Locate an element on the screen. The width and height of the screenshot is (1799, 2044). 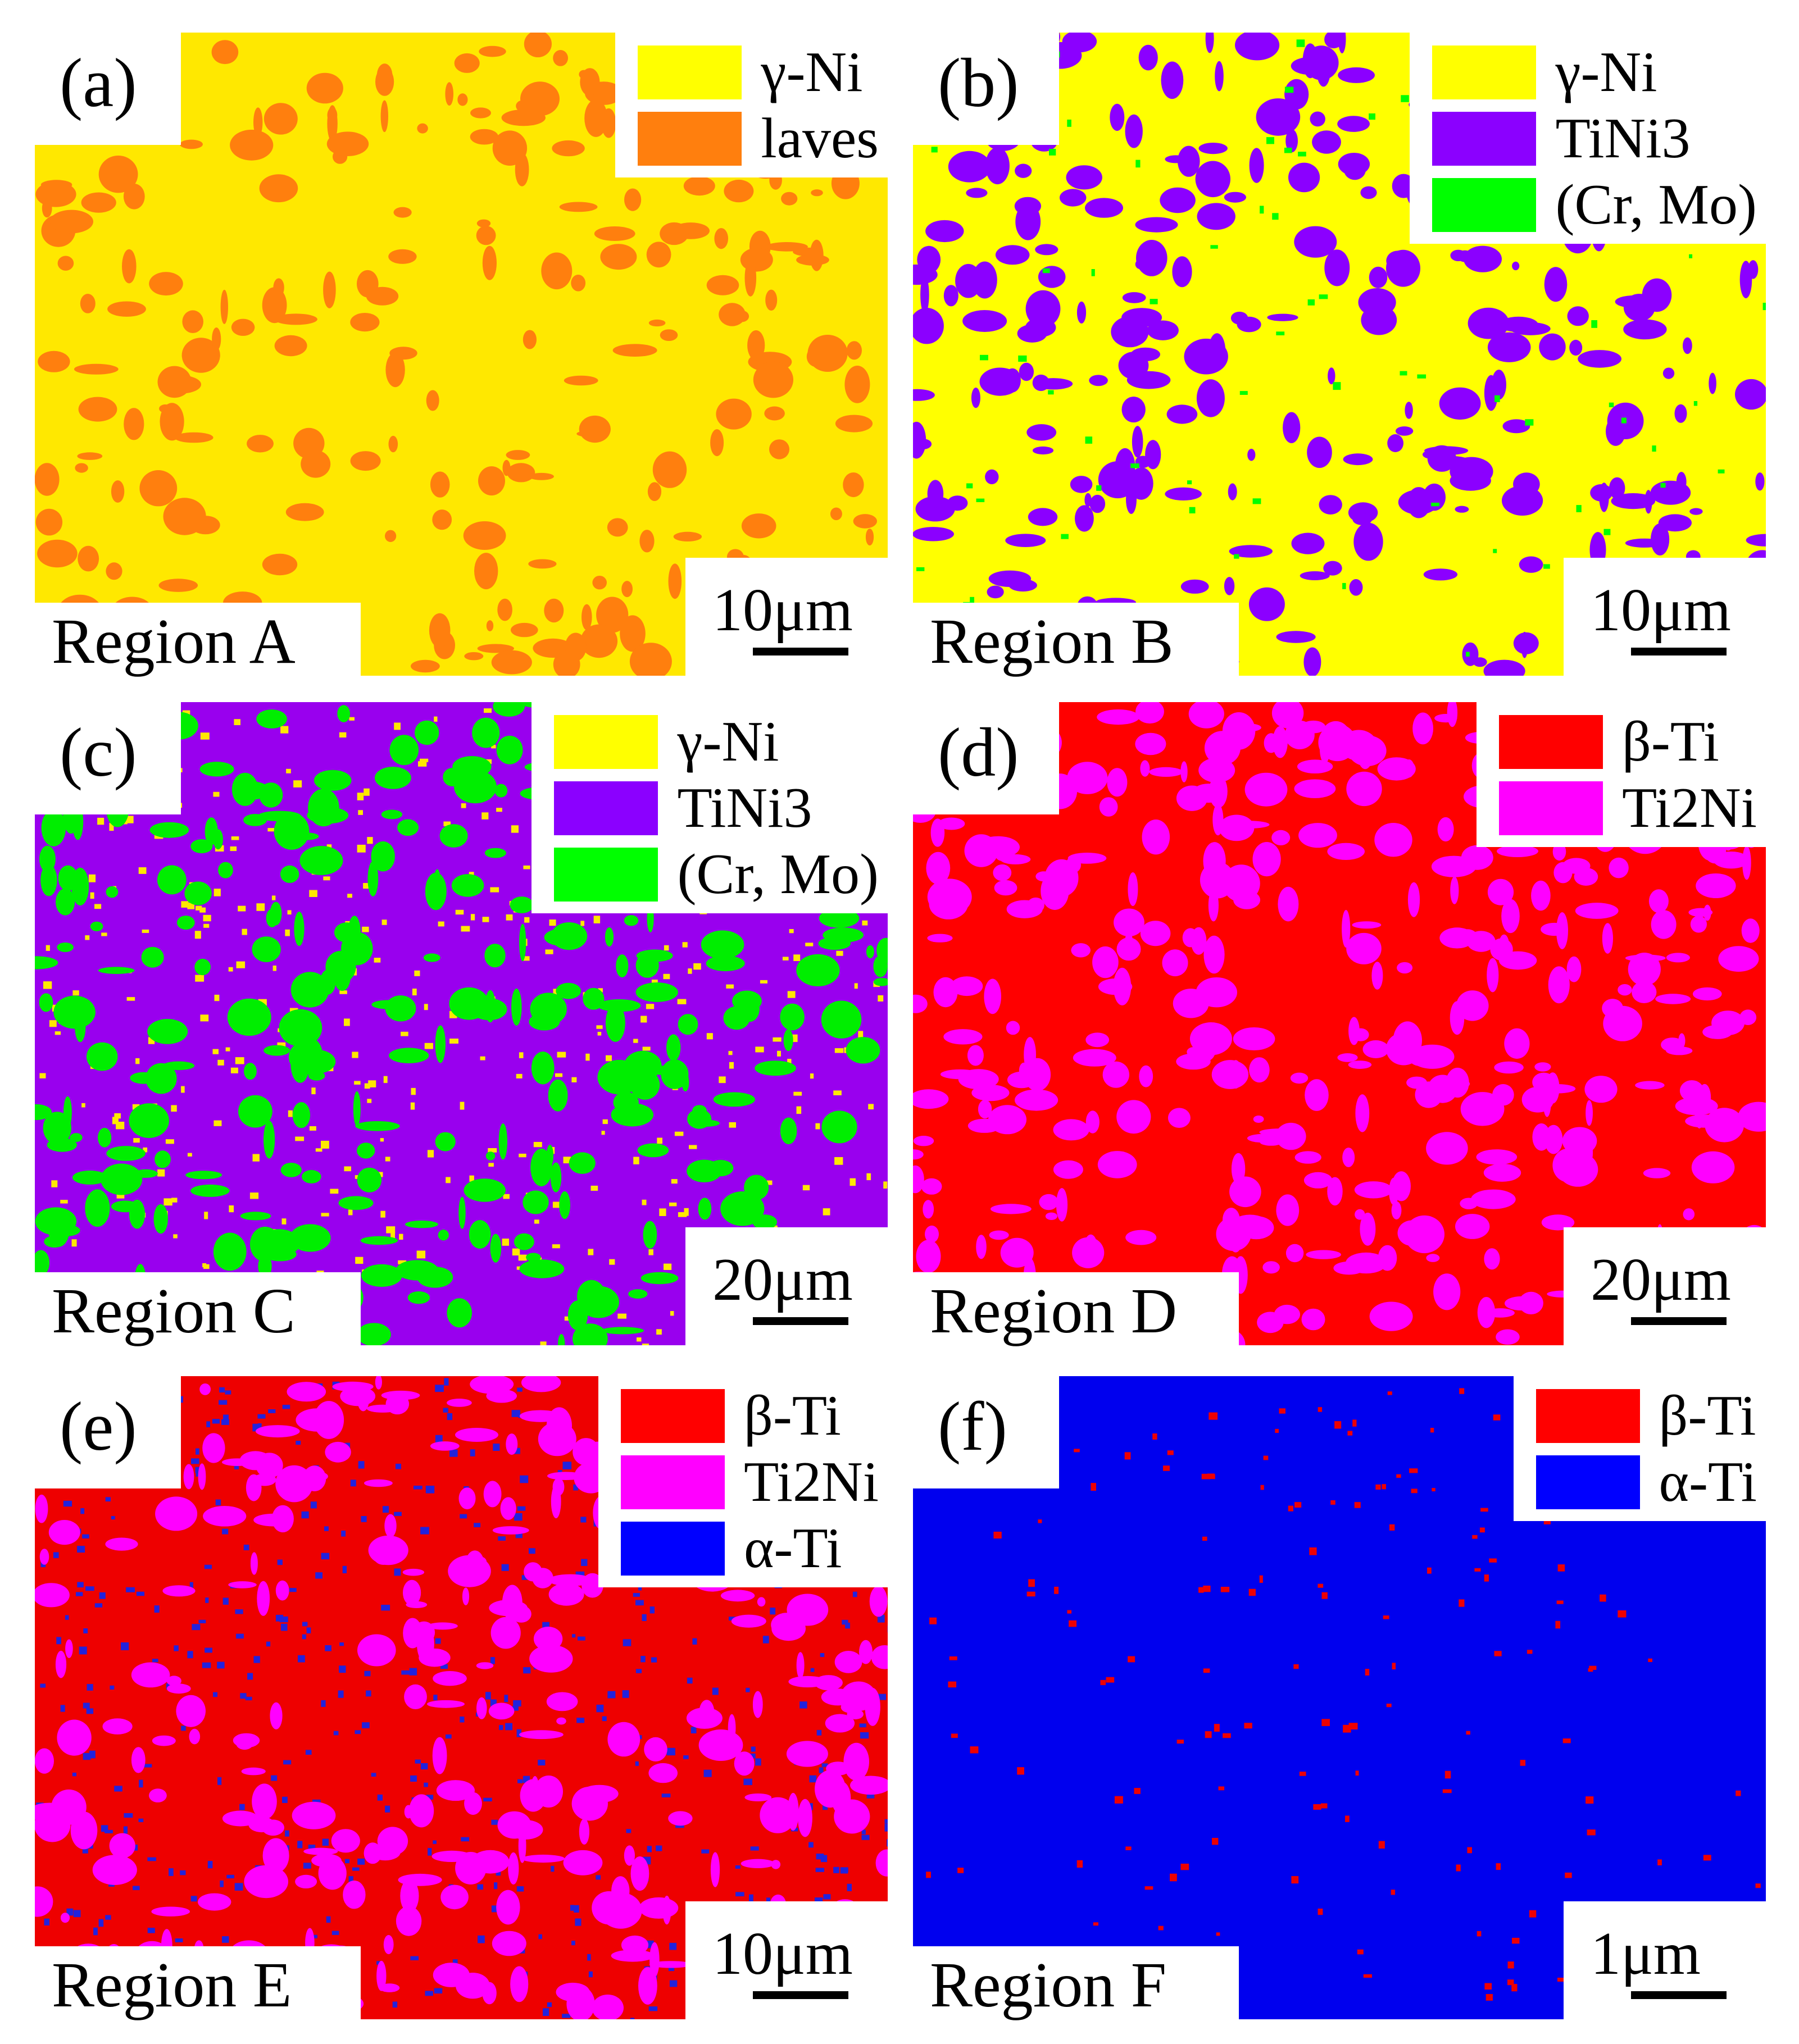
panel-label: (d) is located at coordinates (978, 753).